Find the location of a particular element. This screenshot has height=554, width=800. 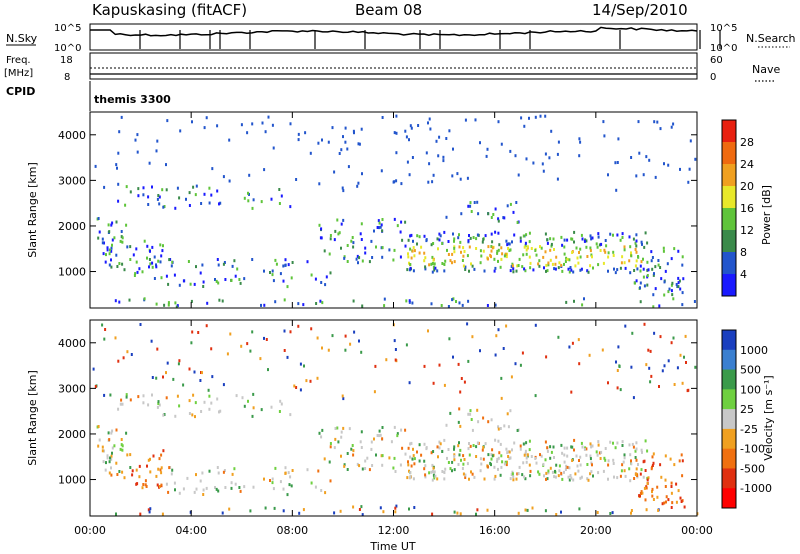

colorbar-swatch is located at coordinates (729, 379).